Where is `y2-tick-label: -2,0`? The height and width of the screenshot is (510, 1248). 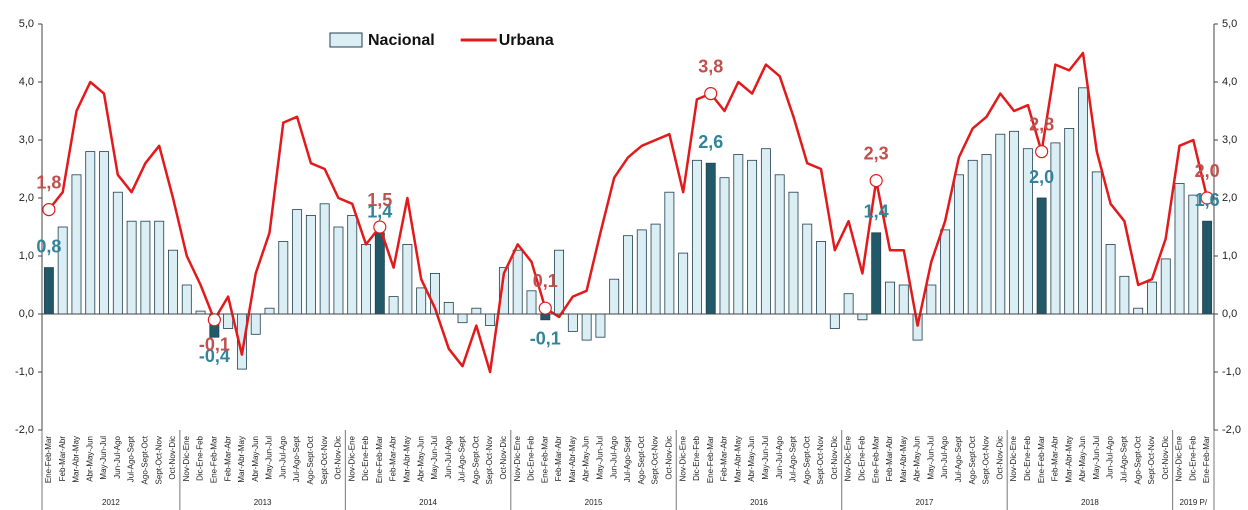
y2-tick-label: -2,0 is located at coordinates (1231, 430).